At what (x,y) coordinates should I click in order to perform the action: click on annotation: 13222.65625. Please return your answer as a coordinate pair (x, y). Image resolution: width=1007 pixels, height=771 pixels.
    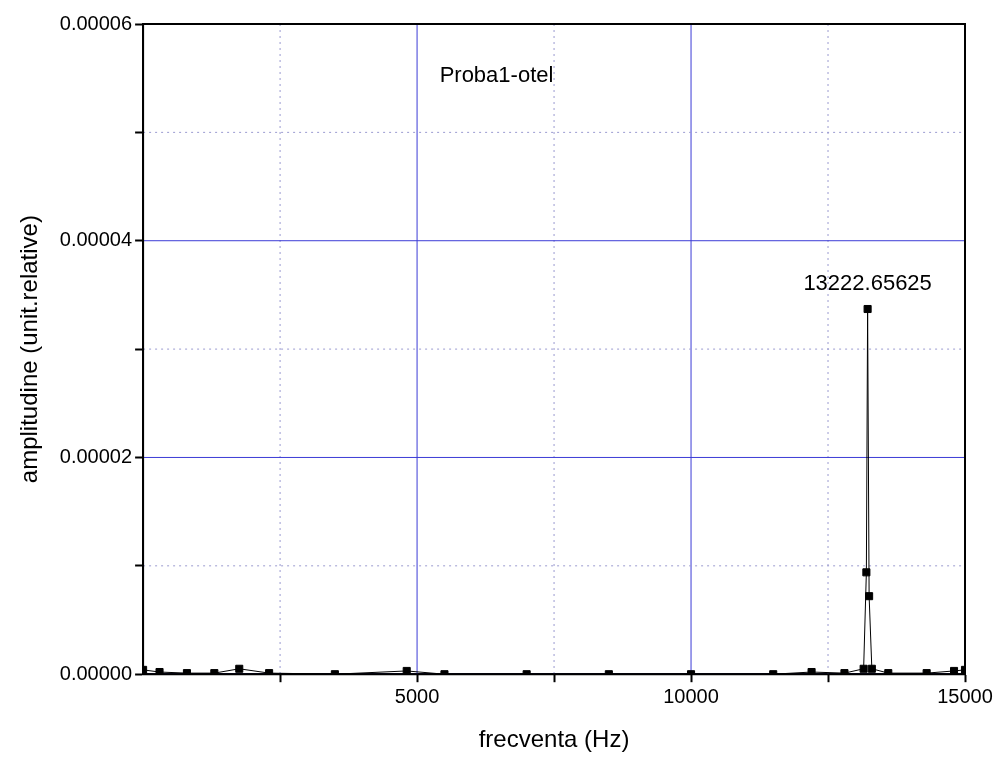
    Looking at the image, I should click on (867, 283).